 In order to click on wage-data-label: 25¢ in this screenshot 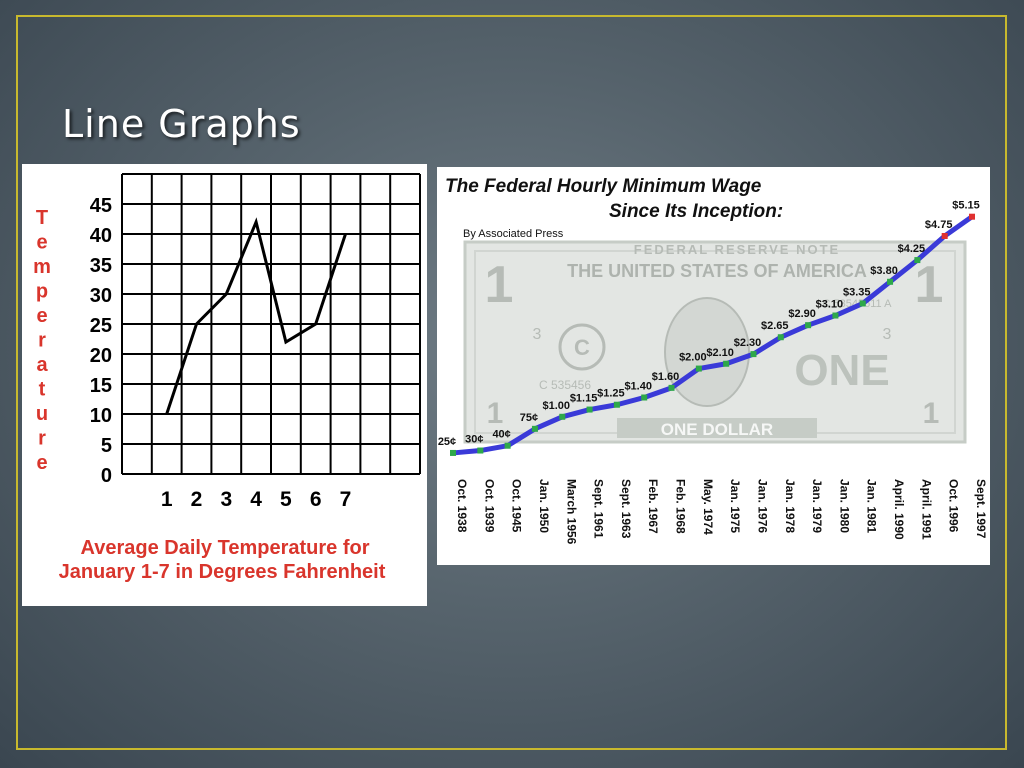, I will do `click(447, 442)`.